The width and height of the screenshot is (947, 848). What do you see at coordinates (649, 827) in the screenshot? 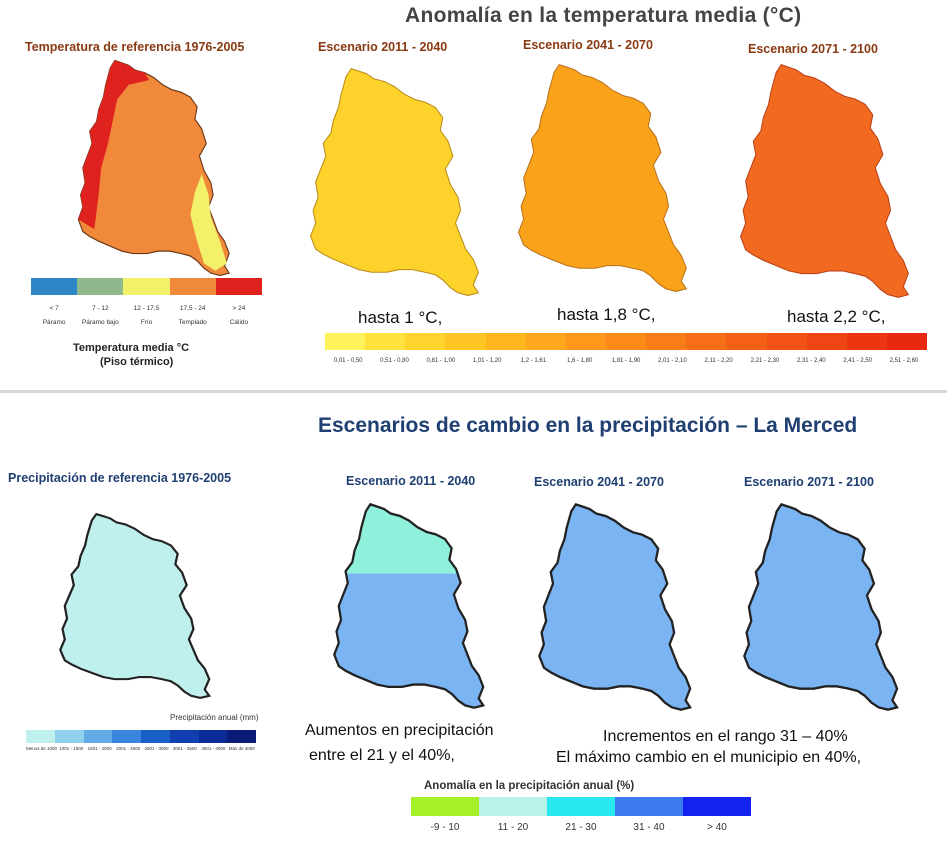
I see `precipitation-anomaly-label: 31 - 40` at bounding box center [649, 827].